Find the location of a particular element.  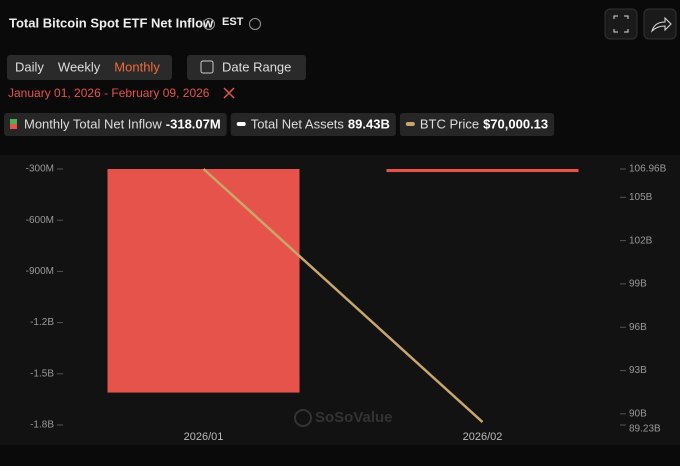

timezone: EST is located at coordinates (233, 22).